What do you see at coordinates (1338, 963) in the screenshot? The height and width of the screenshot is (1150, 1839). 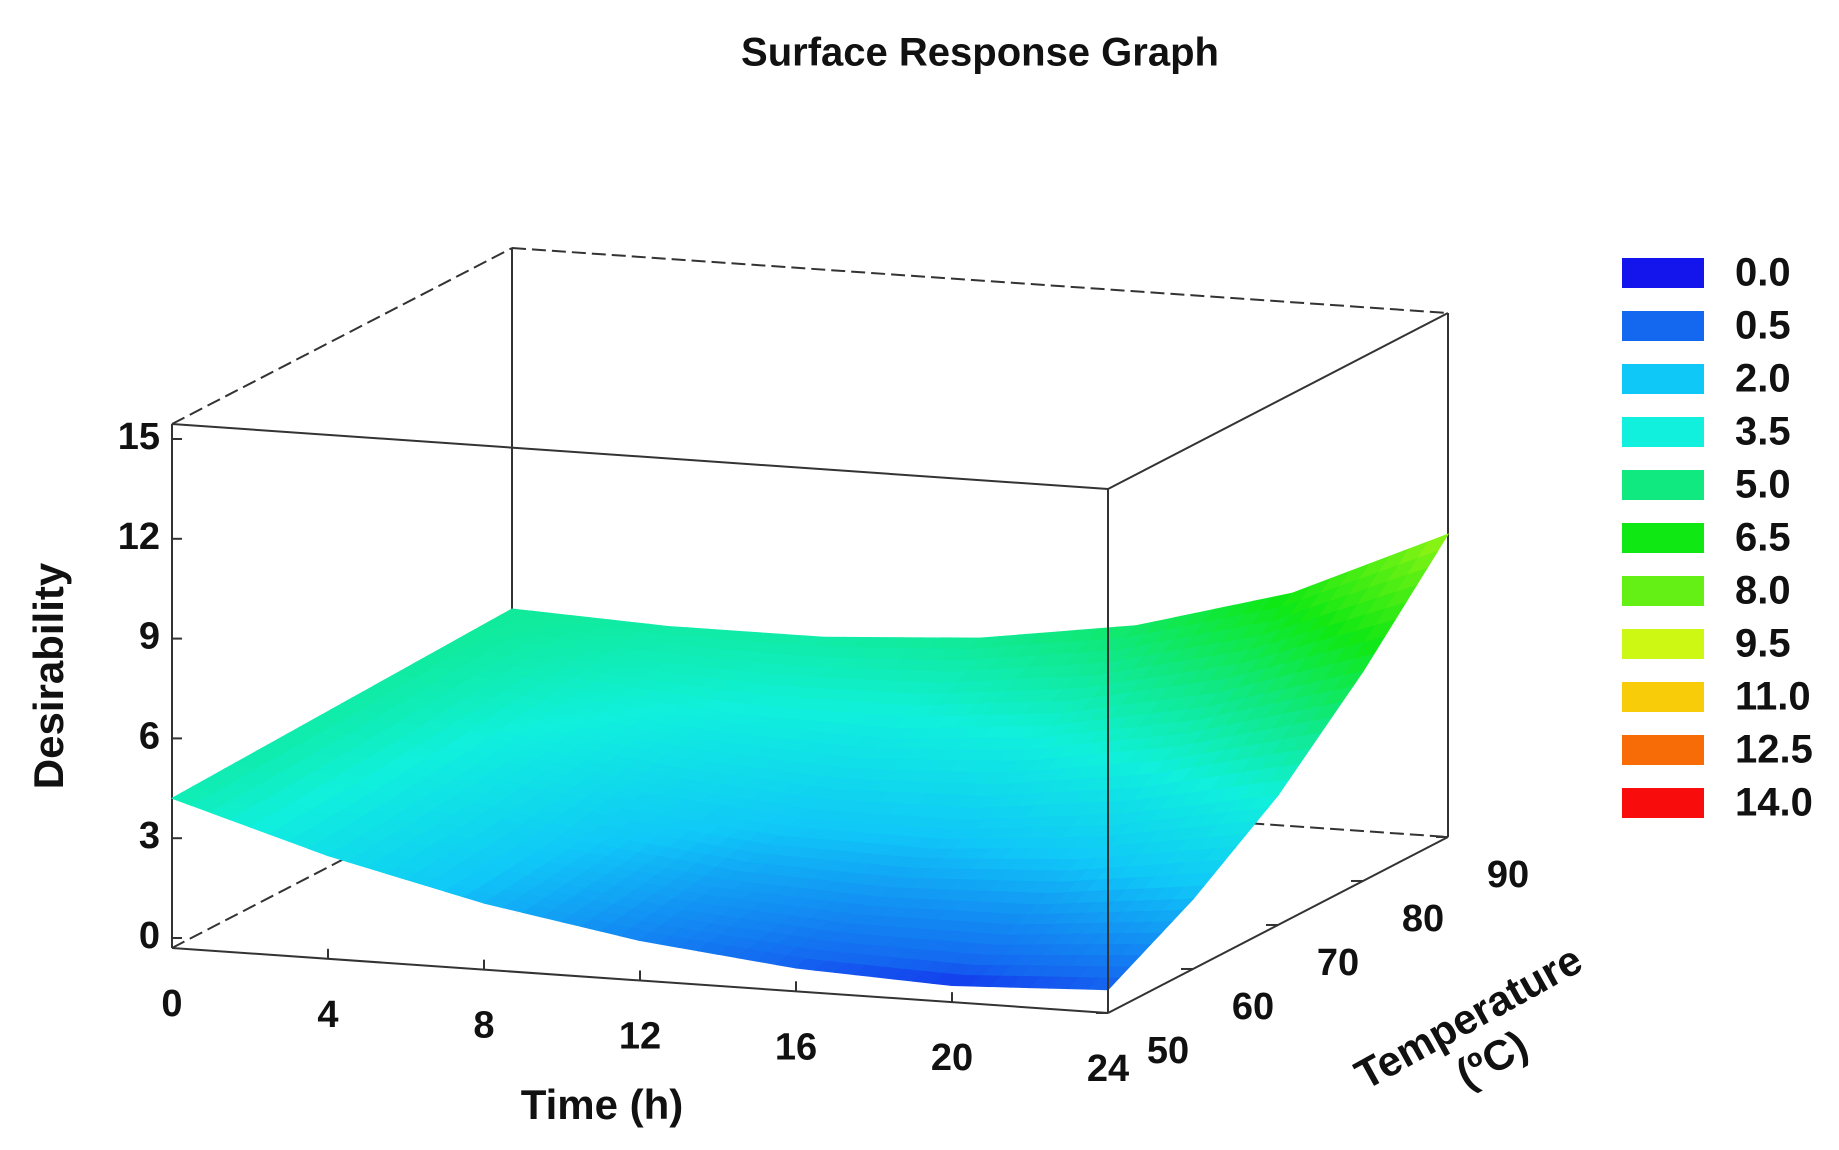 I see `y-tick-label: 70` at bounding box center [1338, 963].